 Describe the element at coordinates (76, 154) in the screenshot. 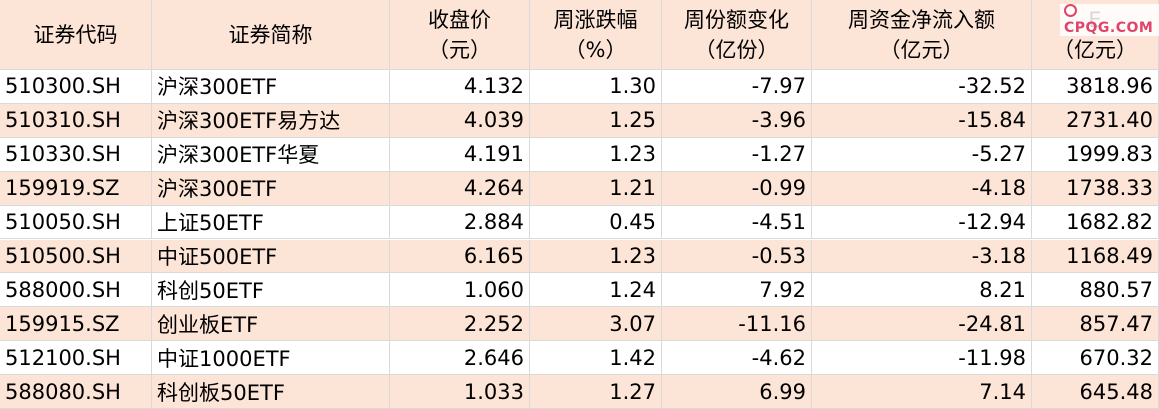

I see `code-cell: 510330.SH` at that location.